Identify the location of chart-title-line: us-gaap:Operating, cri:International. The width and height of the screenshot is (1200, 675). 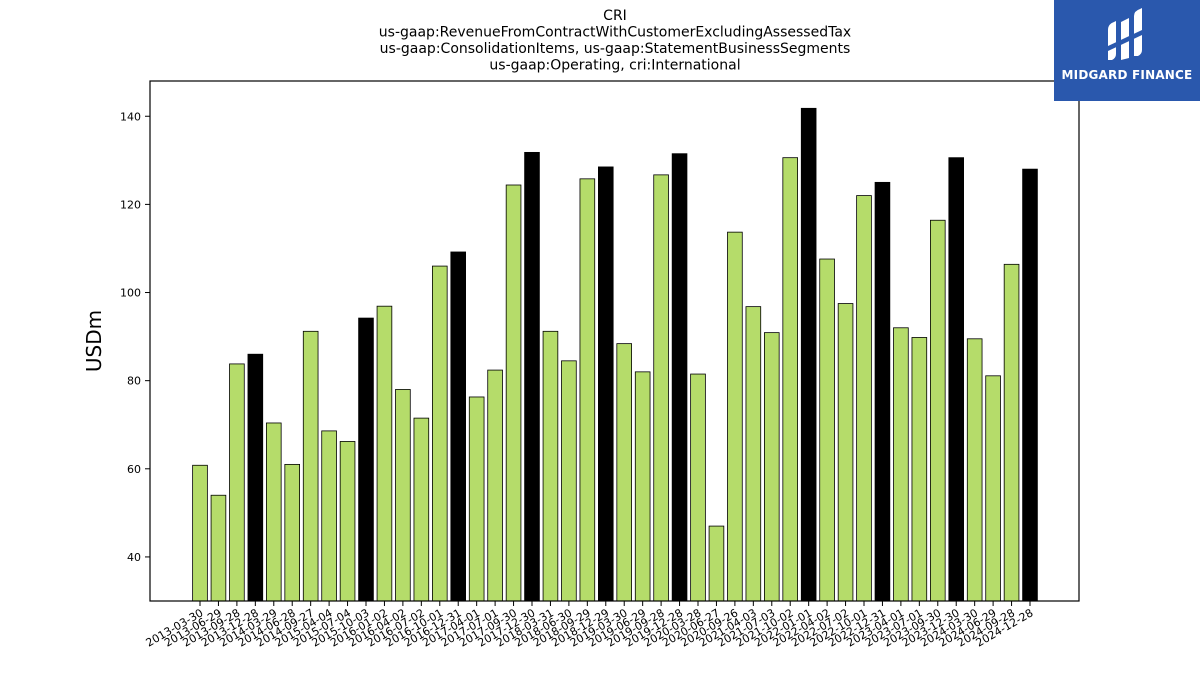
(614, 66).